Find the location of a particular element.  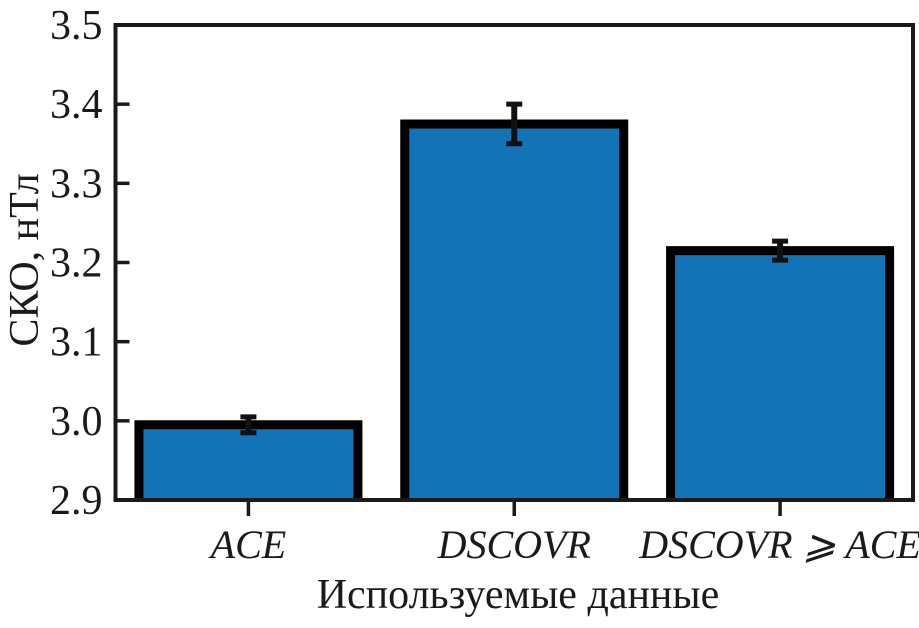

y-tick-label: 3.4 is located at coordinates (76, 105).